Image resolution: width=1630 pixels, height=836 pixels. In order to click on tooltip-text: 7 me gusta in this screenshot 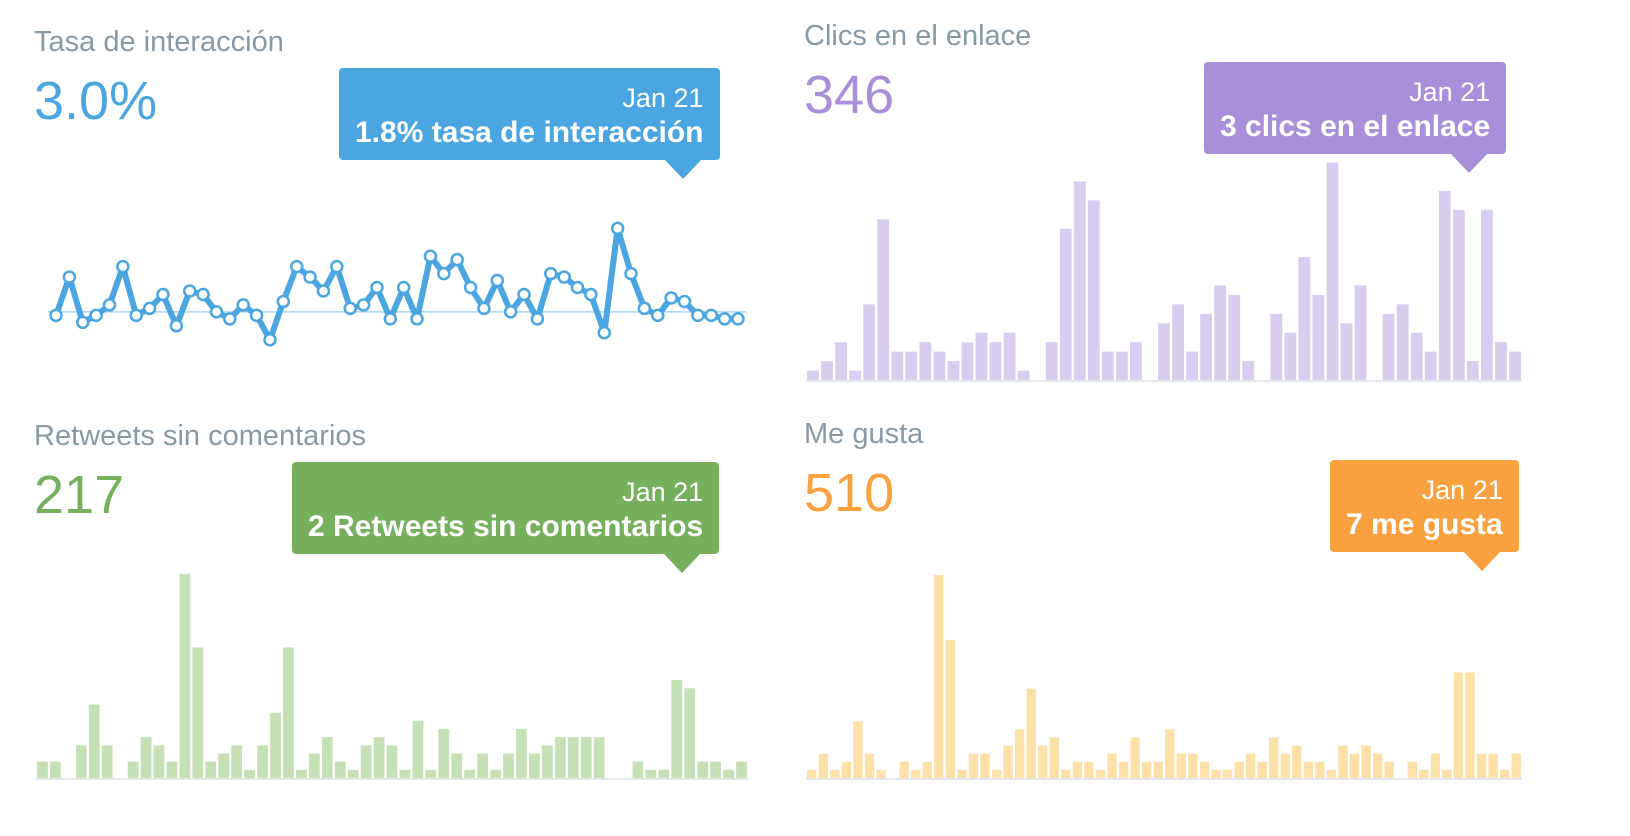, I will do `click(1424, 524)`.